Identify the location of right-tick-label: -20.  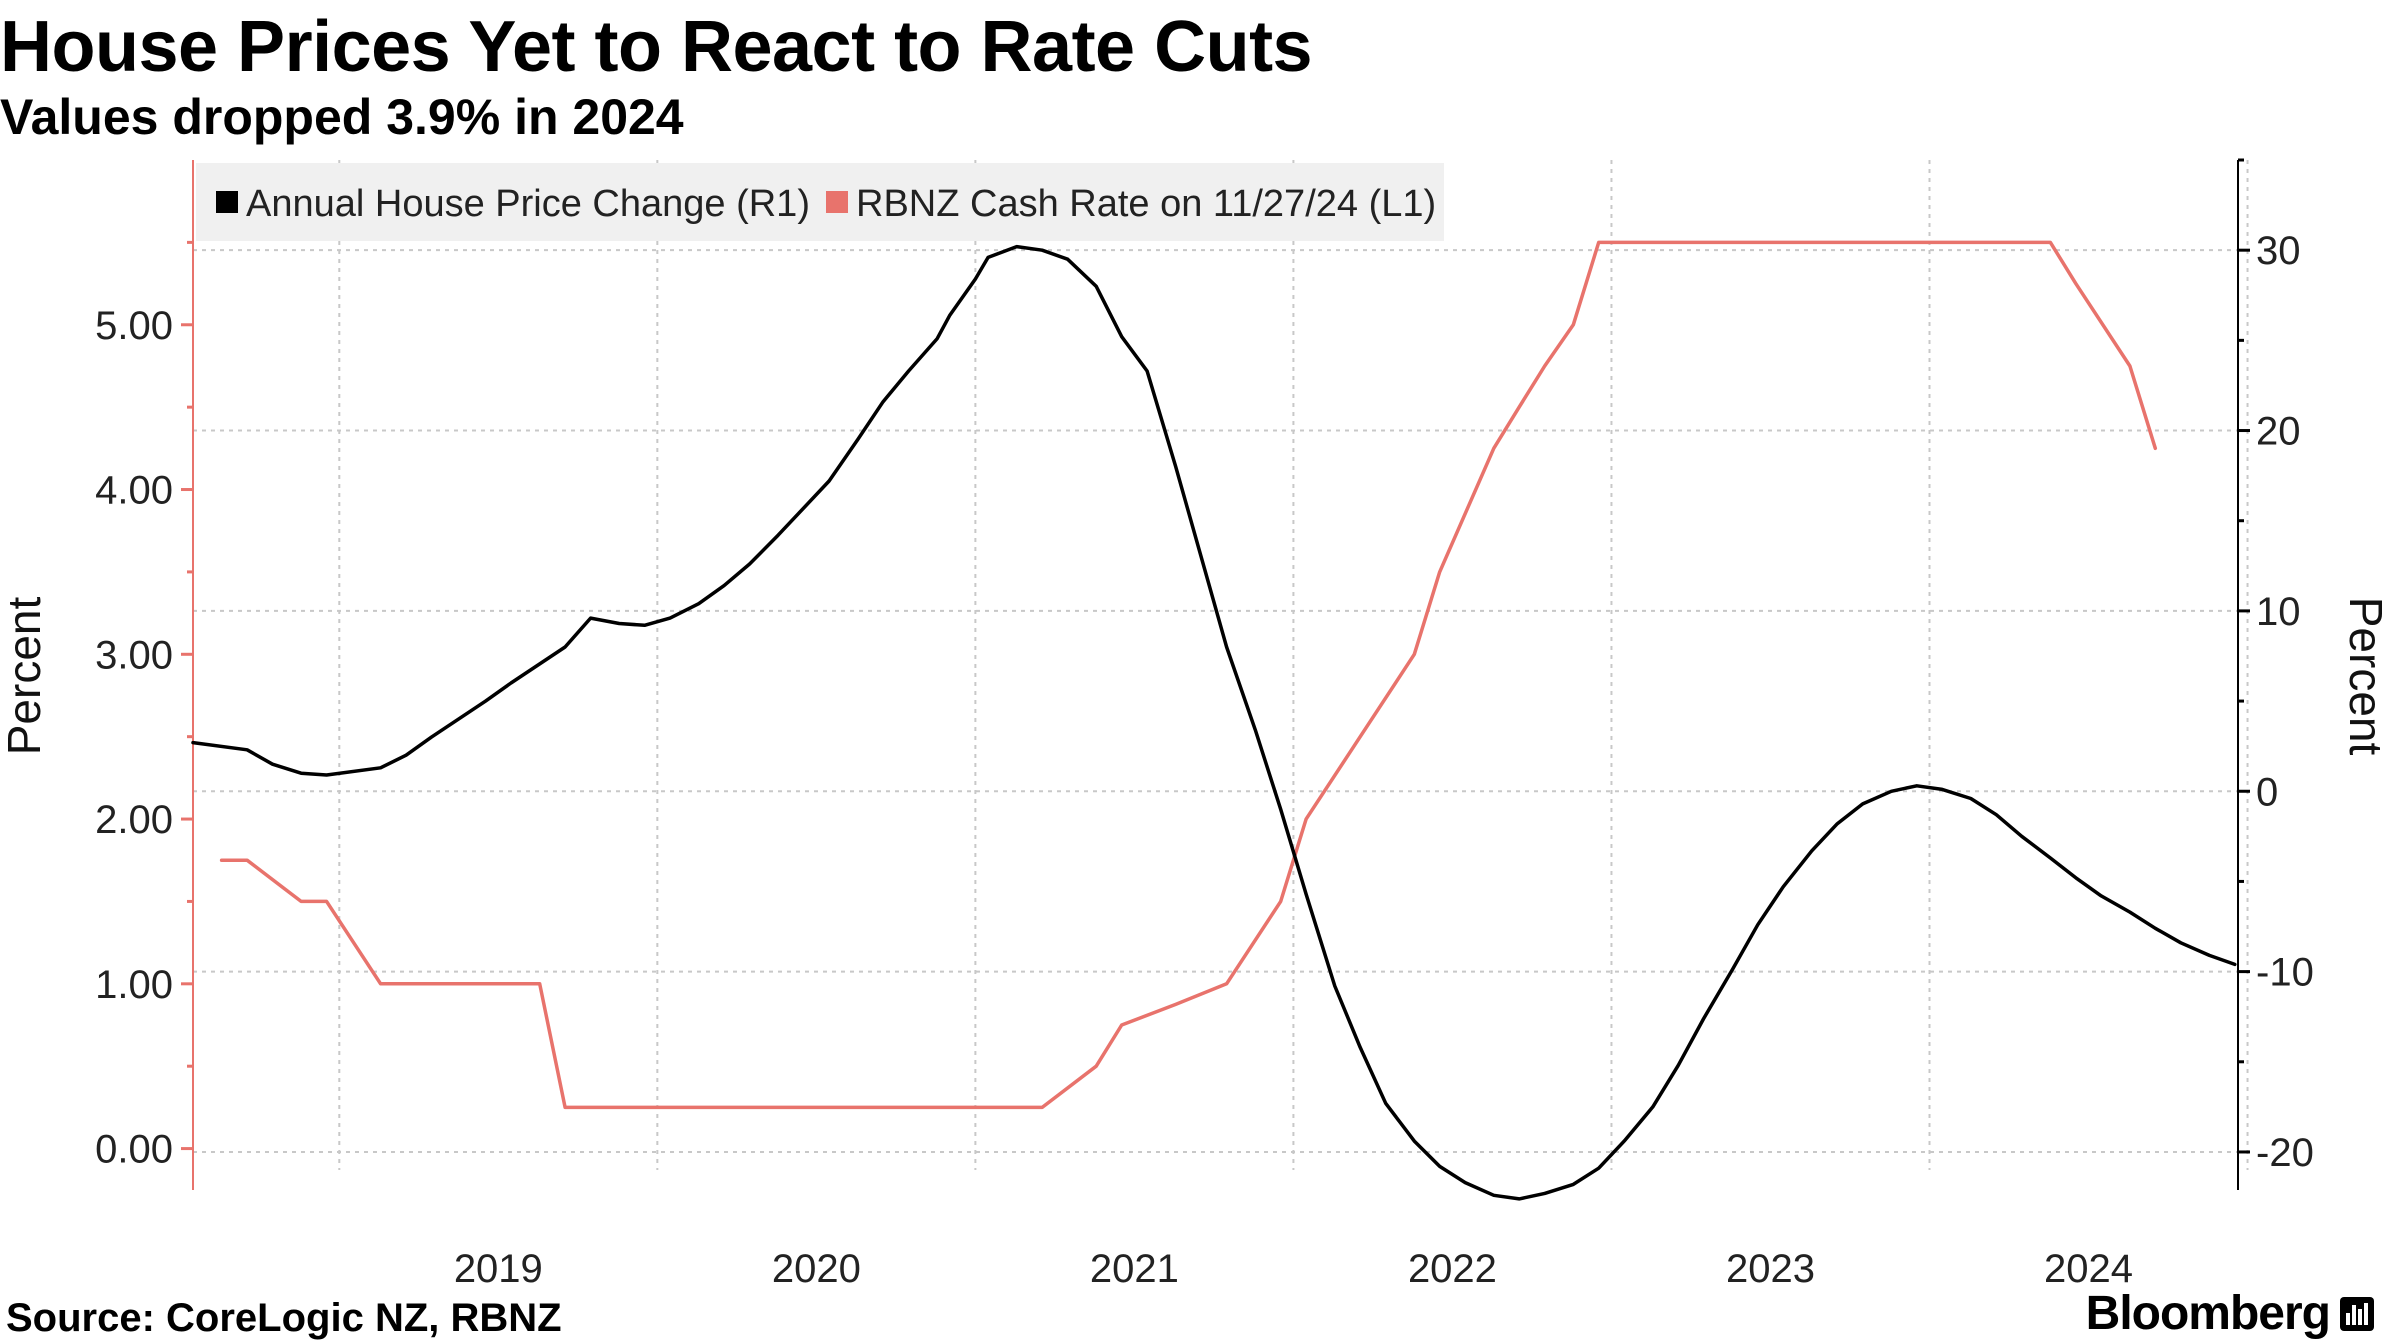
(2285, 1153).